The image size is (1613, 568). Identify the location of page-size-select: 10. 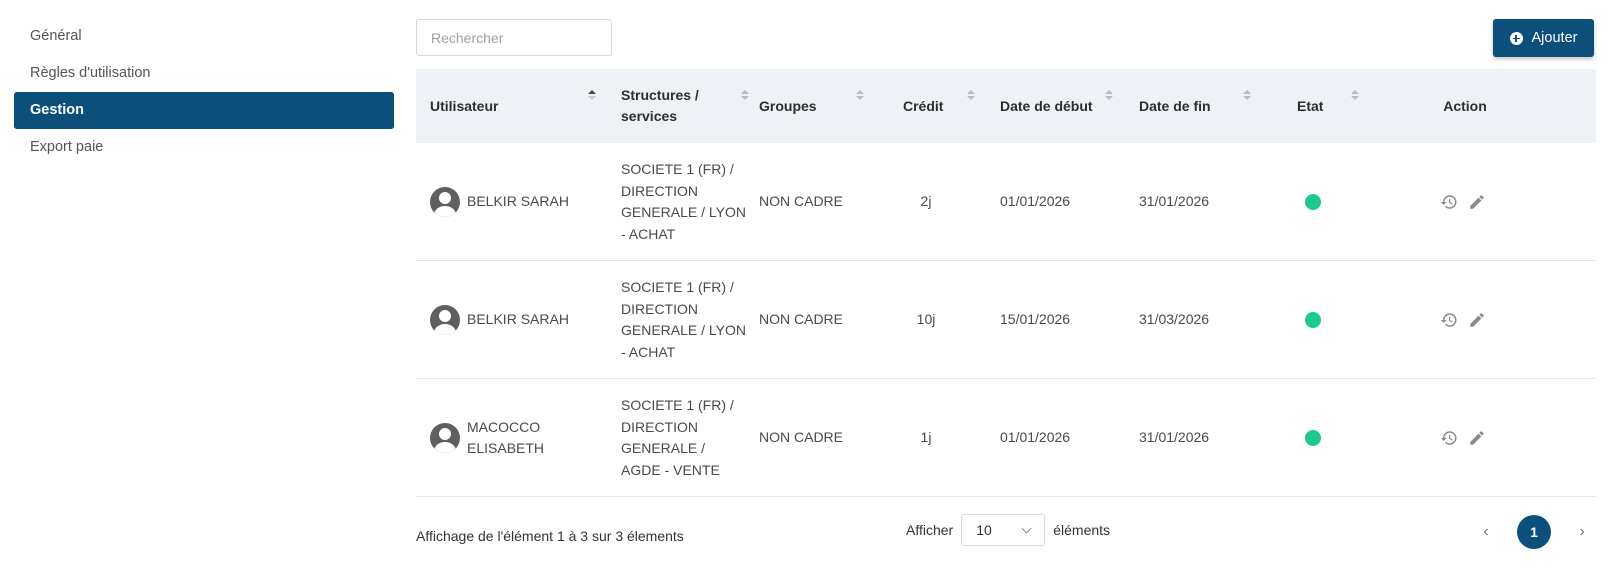
(1003, 530).